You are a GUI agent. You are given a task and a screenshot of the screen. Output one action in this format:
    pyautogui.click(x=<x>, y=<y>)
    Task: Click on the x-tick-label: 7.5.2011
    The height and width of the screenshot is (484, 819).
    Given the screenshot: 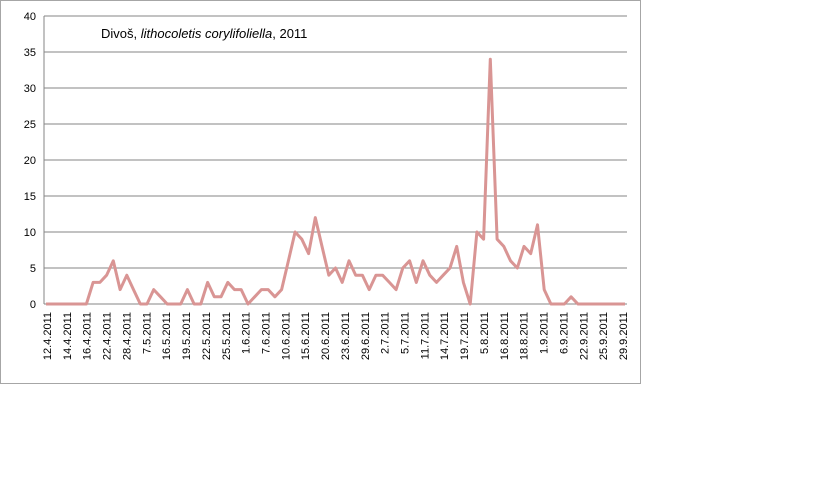 What is the action you would take?
    pyautogui.click(x=147, y=333)
    